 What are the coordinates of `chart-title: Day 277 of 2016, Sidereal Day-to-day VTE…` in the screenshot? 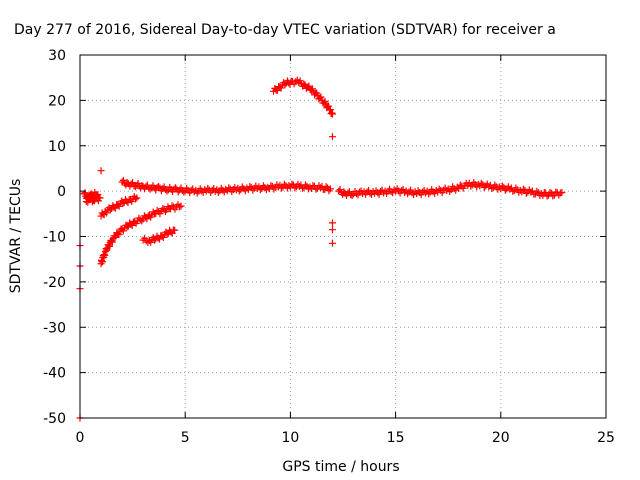 It's located at (285, 30).